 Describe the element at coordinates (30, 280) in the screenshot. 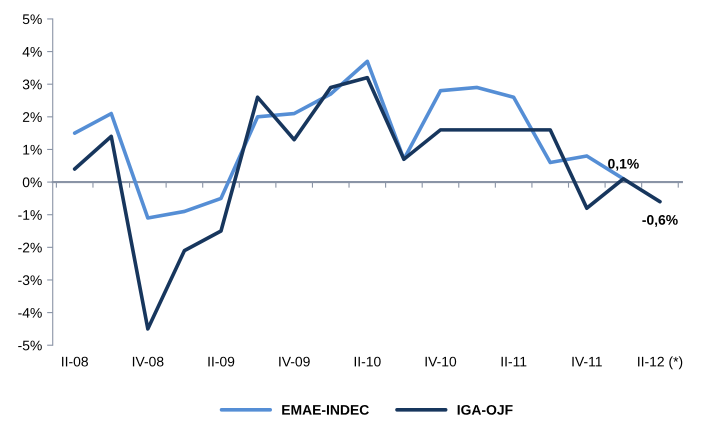

I see `y-tick-label: -3%` at that location.